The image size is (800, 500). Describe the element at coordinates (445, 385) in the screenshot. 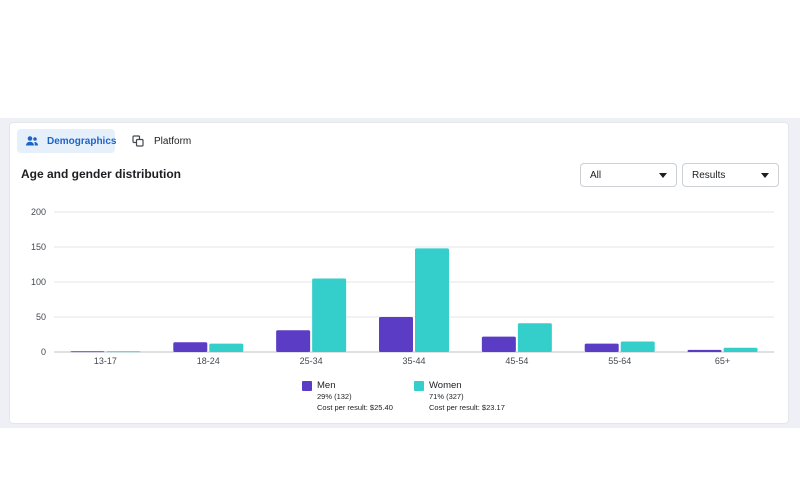

I see `legend-women-name: Women` at that location.